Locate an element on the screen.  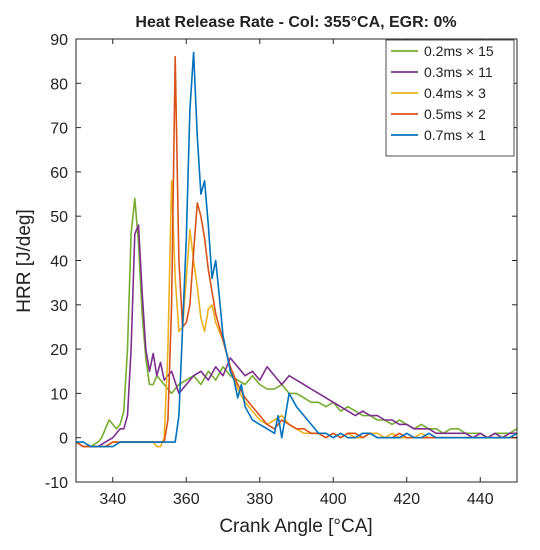
legend-box is located at coordinates (450, 98).